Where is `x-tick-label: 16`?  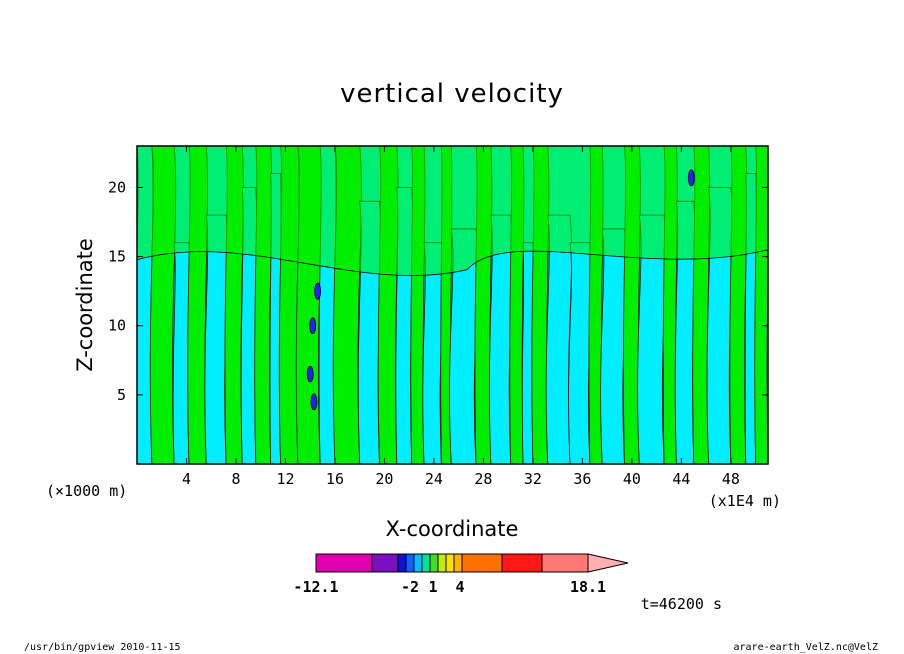 x-tick-label: 16 is located at coordinates (335, 479).